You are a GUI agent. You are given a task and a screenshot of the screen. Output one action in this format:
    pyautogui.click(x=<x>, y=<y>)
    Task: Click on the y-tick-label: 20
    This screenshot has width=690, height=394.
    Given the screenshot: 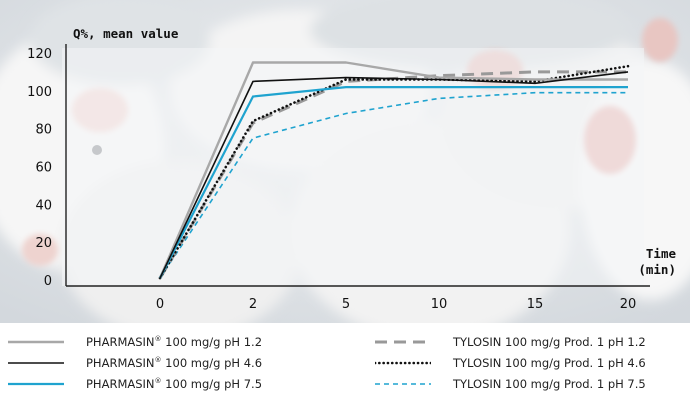 What is the action you would take?
    pyautogui.click(x=43, y=243)
    